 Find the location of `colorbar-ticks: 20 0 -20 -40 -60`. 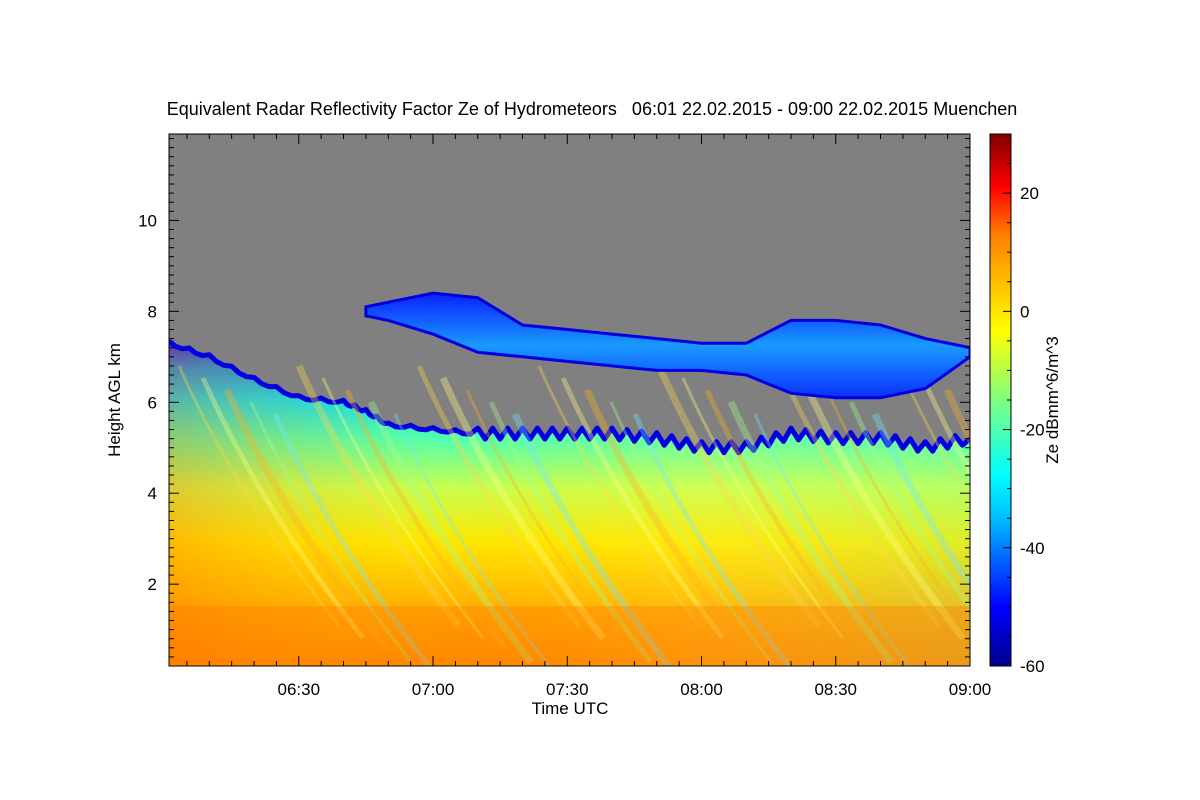

colorbar-ticks: 20 0 -20 -40 -60 is located at coordinates (1024, 404).